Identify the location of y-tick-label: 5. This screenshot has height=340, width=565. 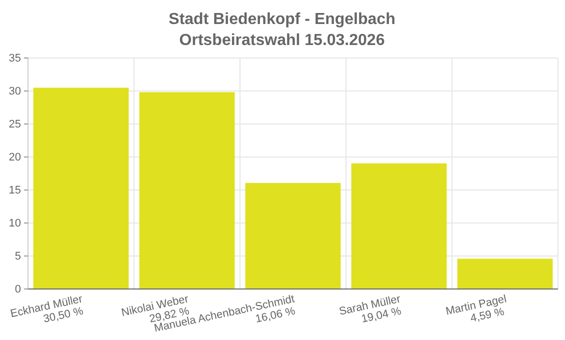
(17, 256).